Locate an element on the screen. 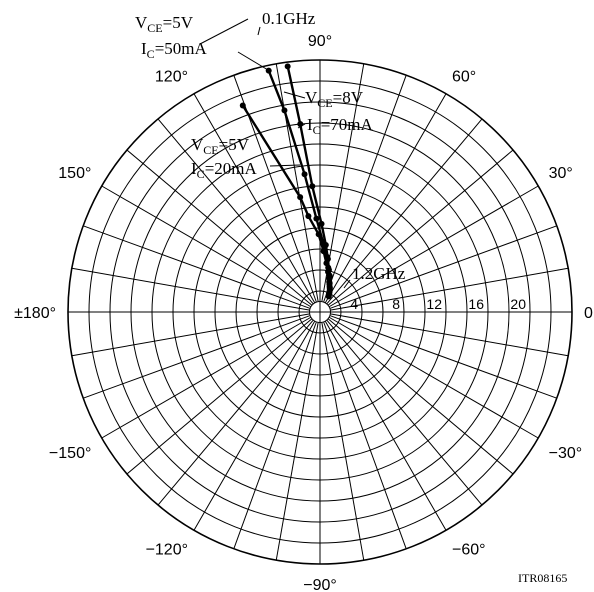 The height and width of the screenshot is (592, 594). annotation-vce8v-ic70ma: VCE=8V IC=70mA is located at coordinates (339, 112).